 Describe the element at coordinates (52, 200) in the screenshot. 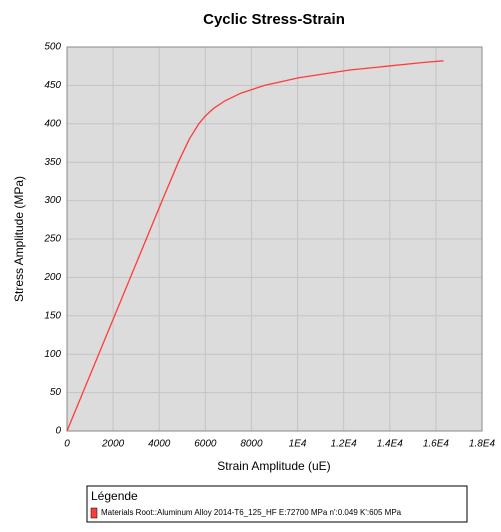

I see `y-tick-label: 300` at that location.